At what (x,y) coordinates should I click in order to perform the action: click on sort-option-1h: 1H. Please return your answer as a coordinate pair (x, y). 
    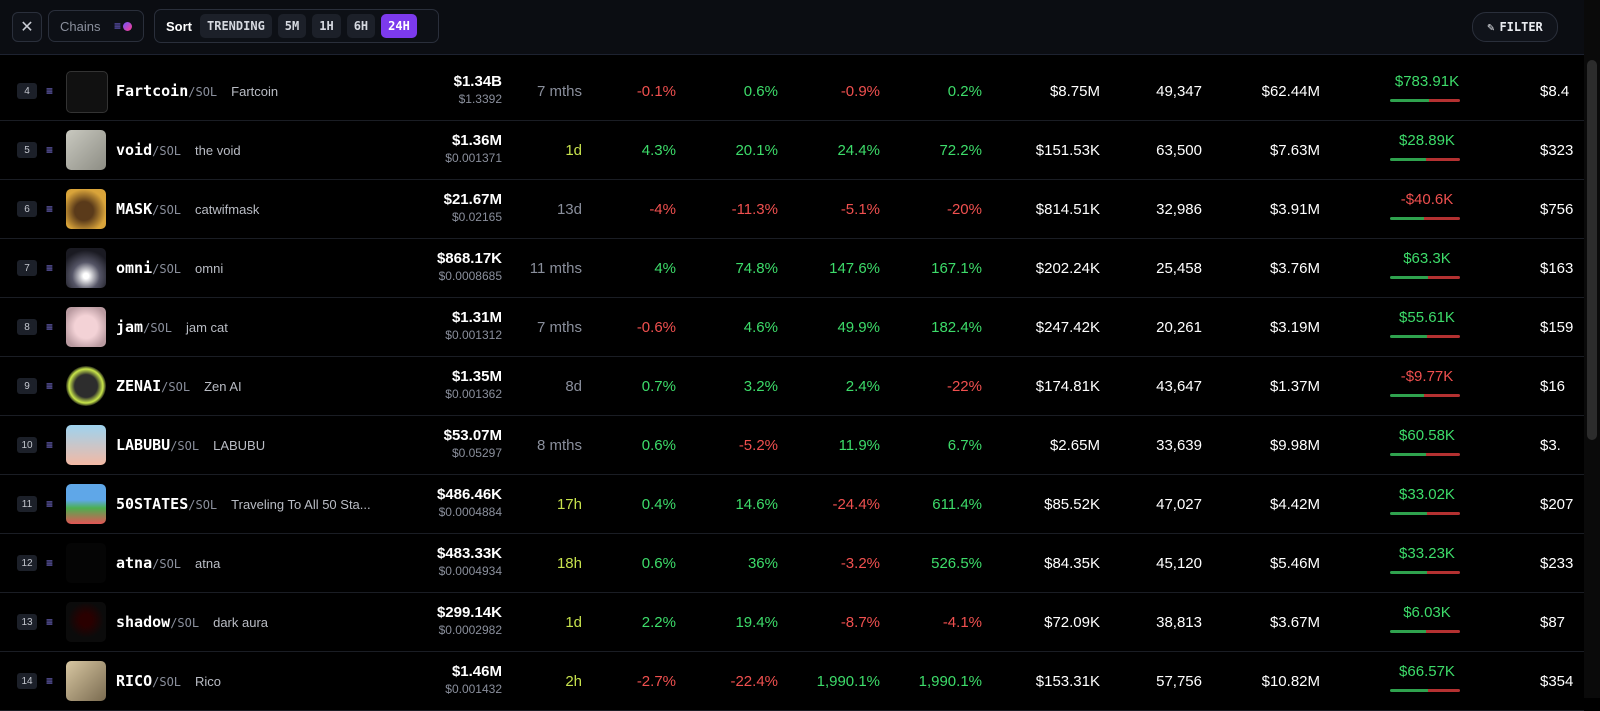
    Looking at the image, I should click on (326, 26).